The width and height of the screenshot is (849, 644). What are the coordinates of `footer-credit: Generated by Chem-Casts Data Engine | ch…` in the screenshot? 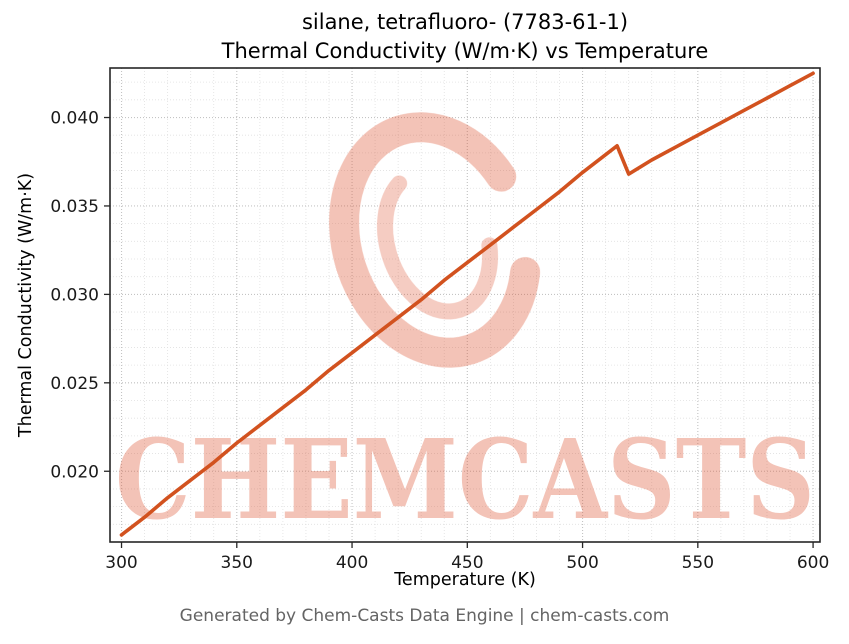 It's located at (424, 616).